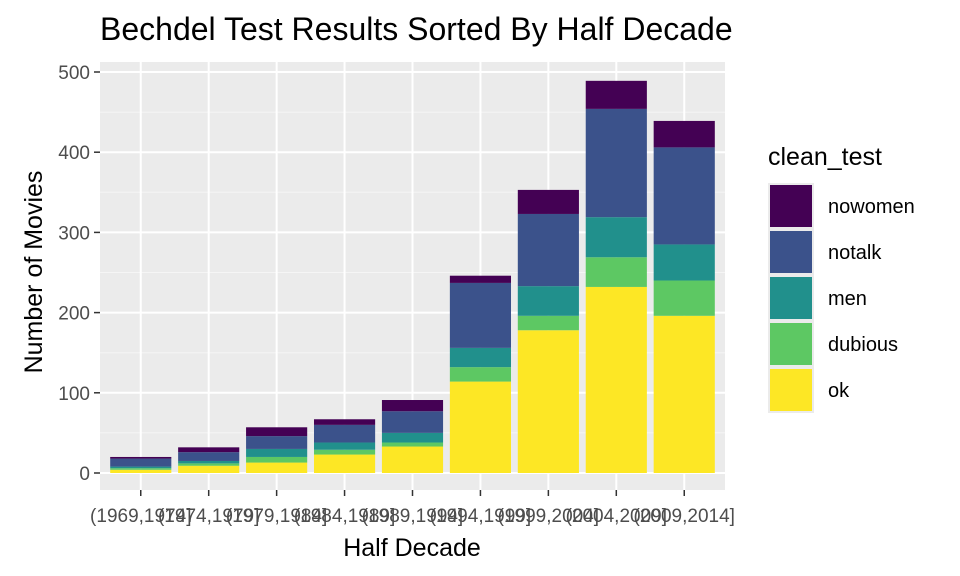 Image resolution: width=960 pixels, height=576 pixels. Describe the element at coordinates (412, 548) in the screenshot. I see `x-axis-title: Half Decade` at that location.